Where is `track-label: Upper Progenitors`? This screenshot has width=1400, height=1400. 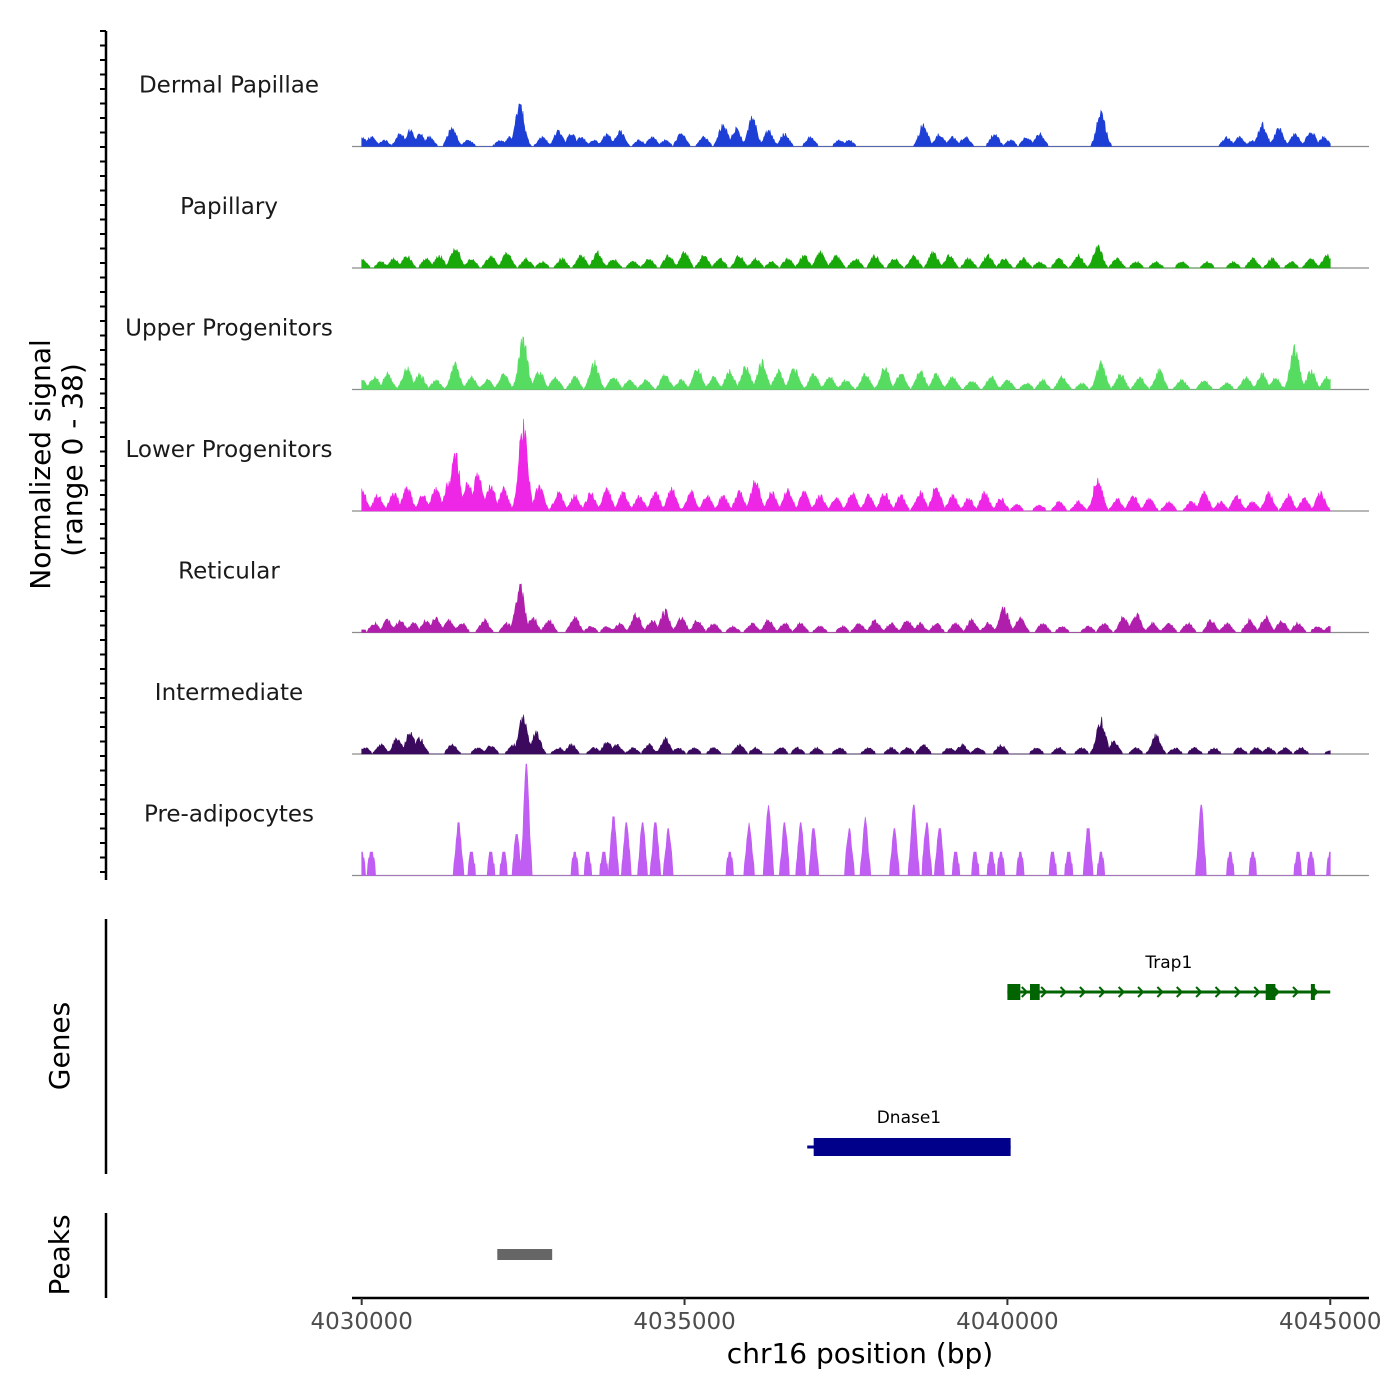 track-label: Upper Progenitors is located at coordinates (229, 329).